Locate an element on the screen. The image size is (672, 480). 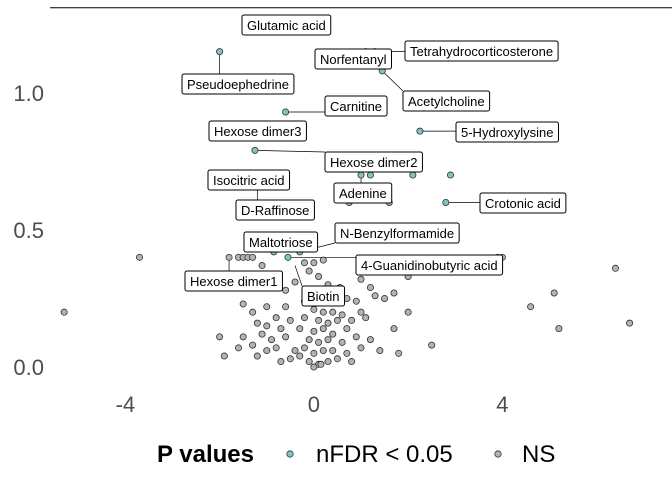
point-label-text: Glutamic acid is located at coordinates (286, 25).